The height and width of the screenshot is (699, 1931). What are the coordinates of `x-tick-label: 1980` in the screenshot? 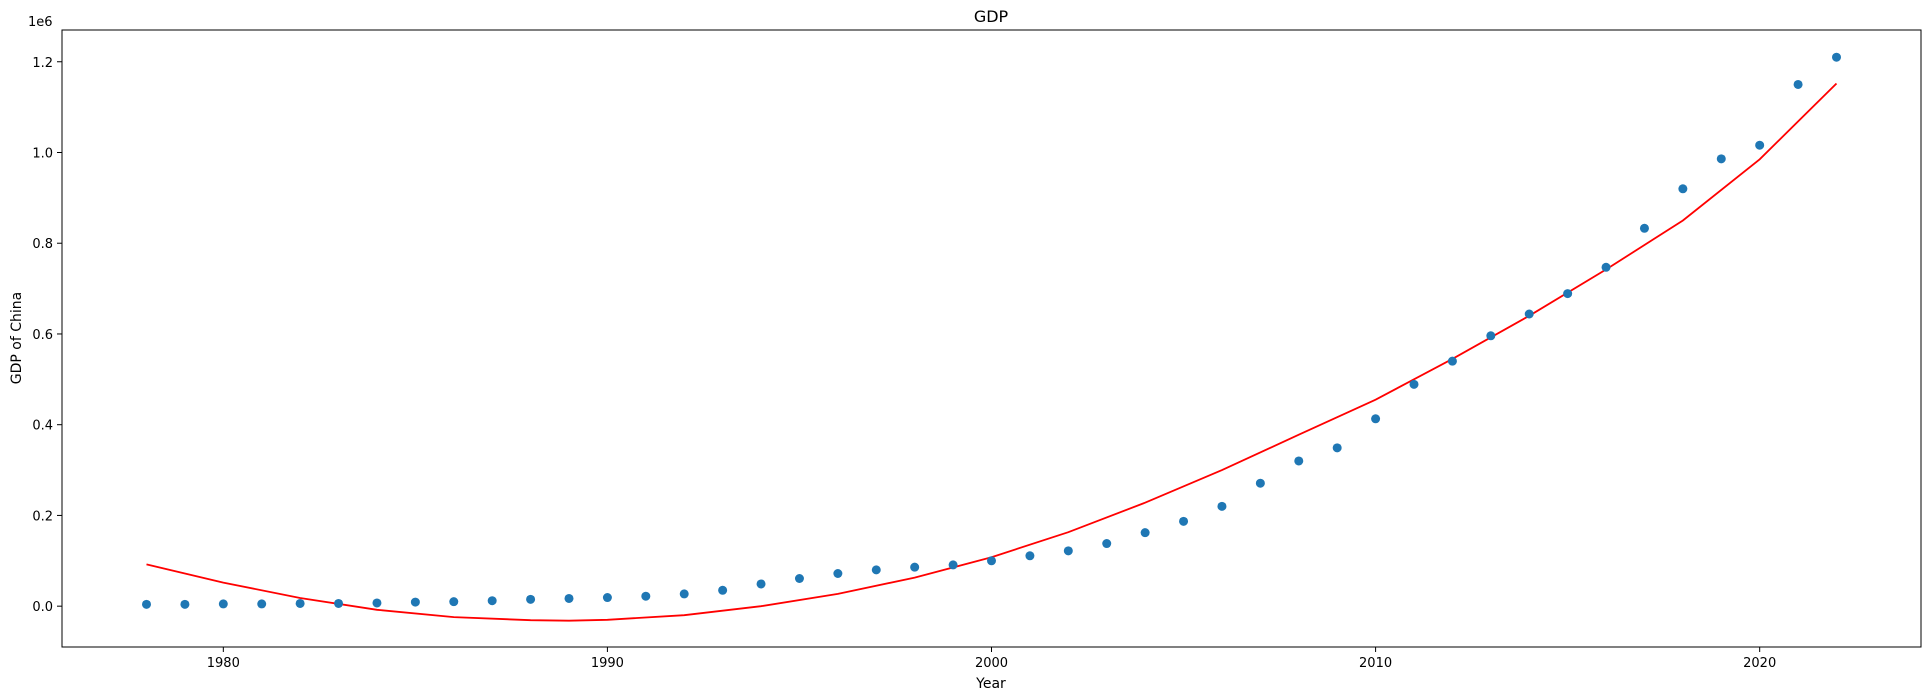 It's located at (223, 663).